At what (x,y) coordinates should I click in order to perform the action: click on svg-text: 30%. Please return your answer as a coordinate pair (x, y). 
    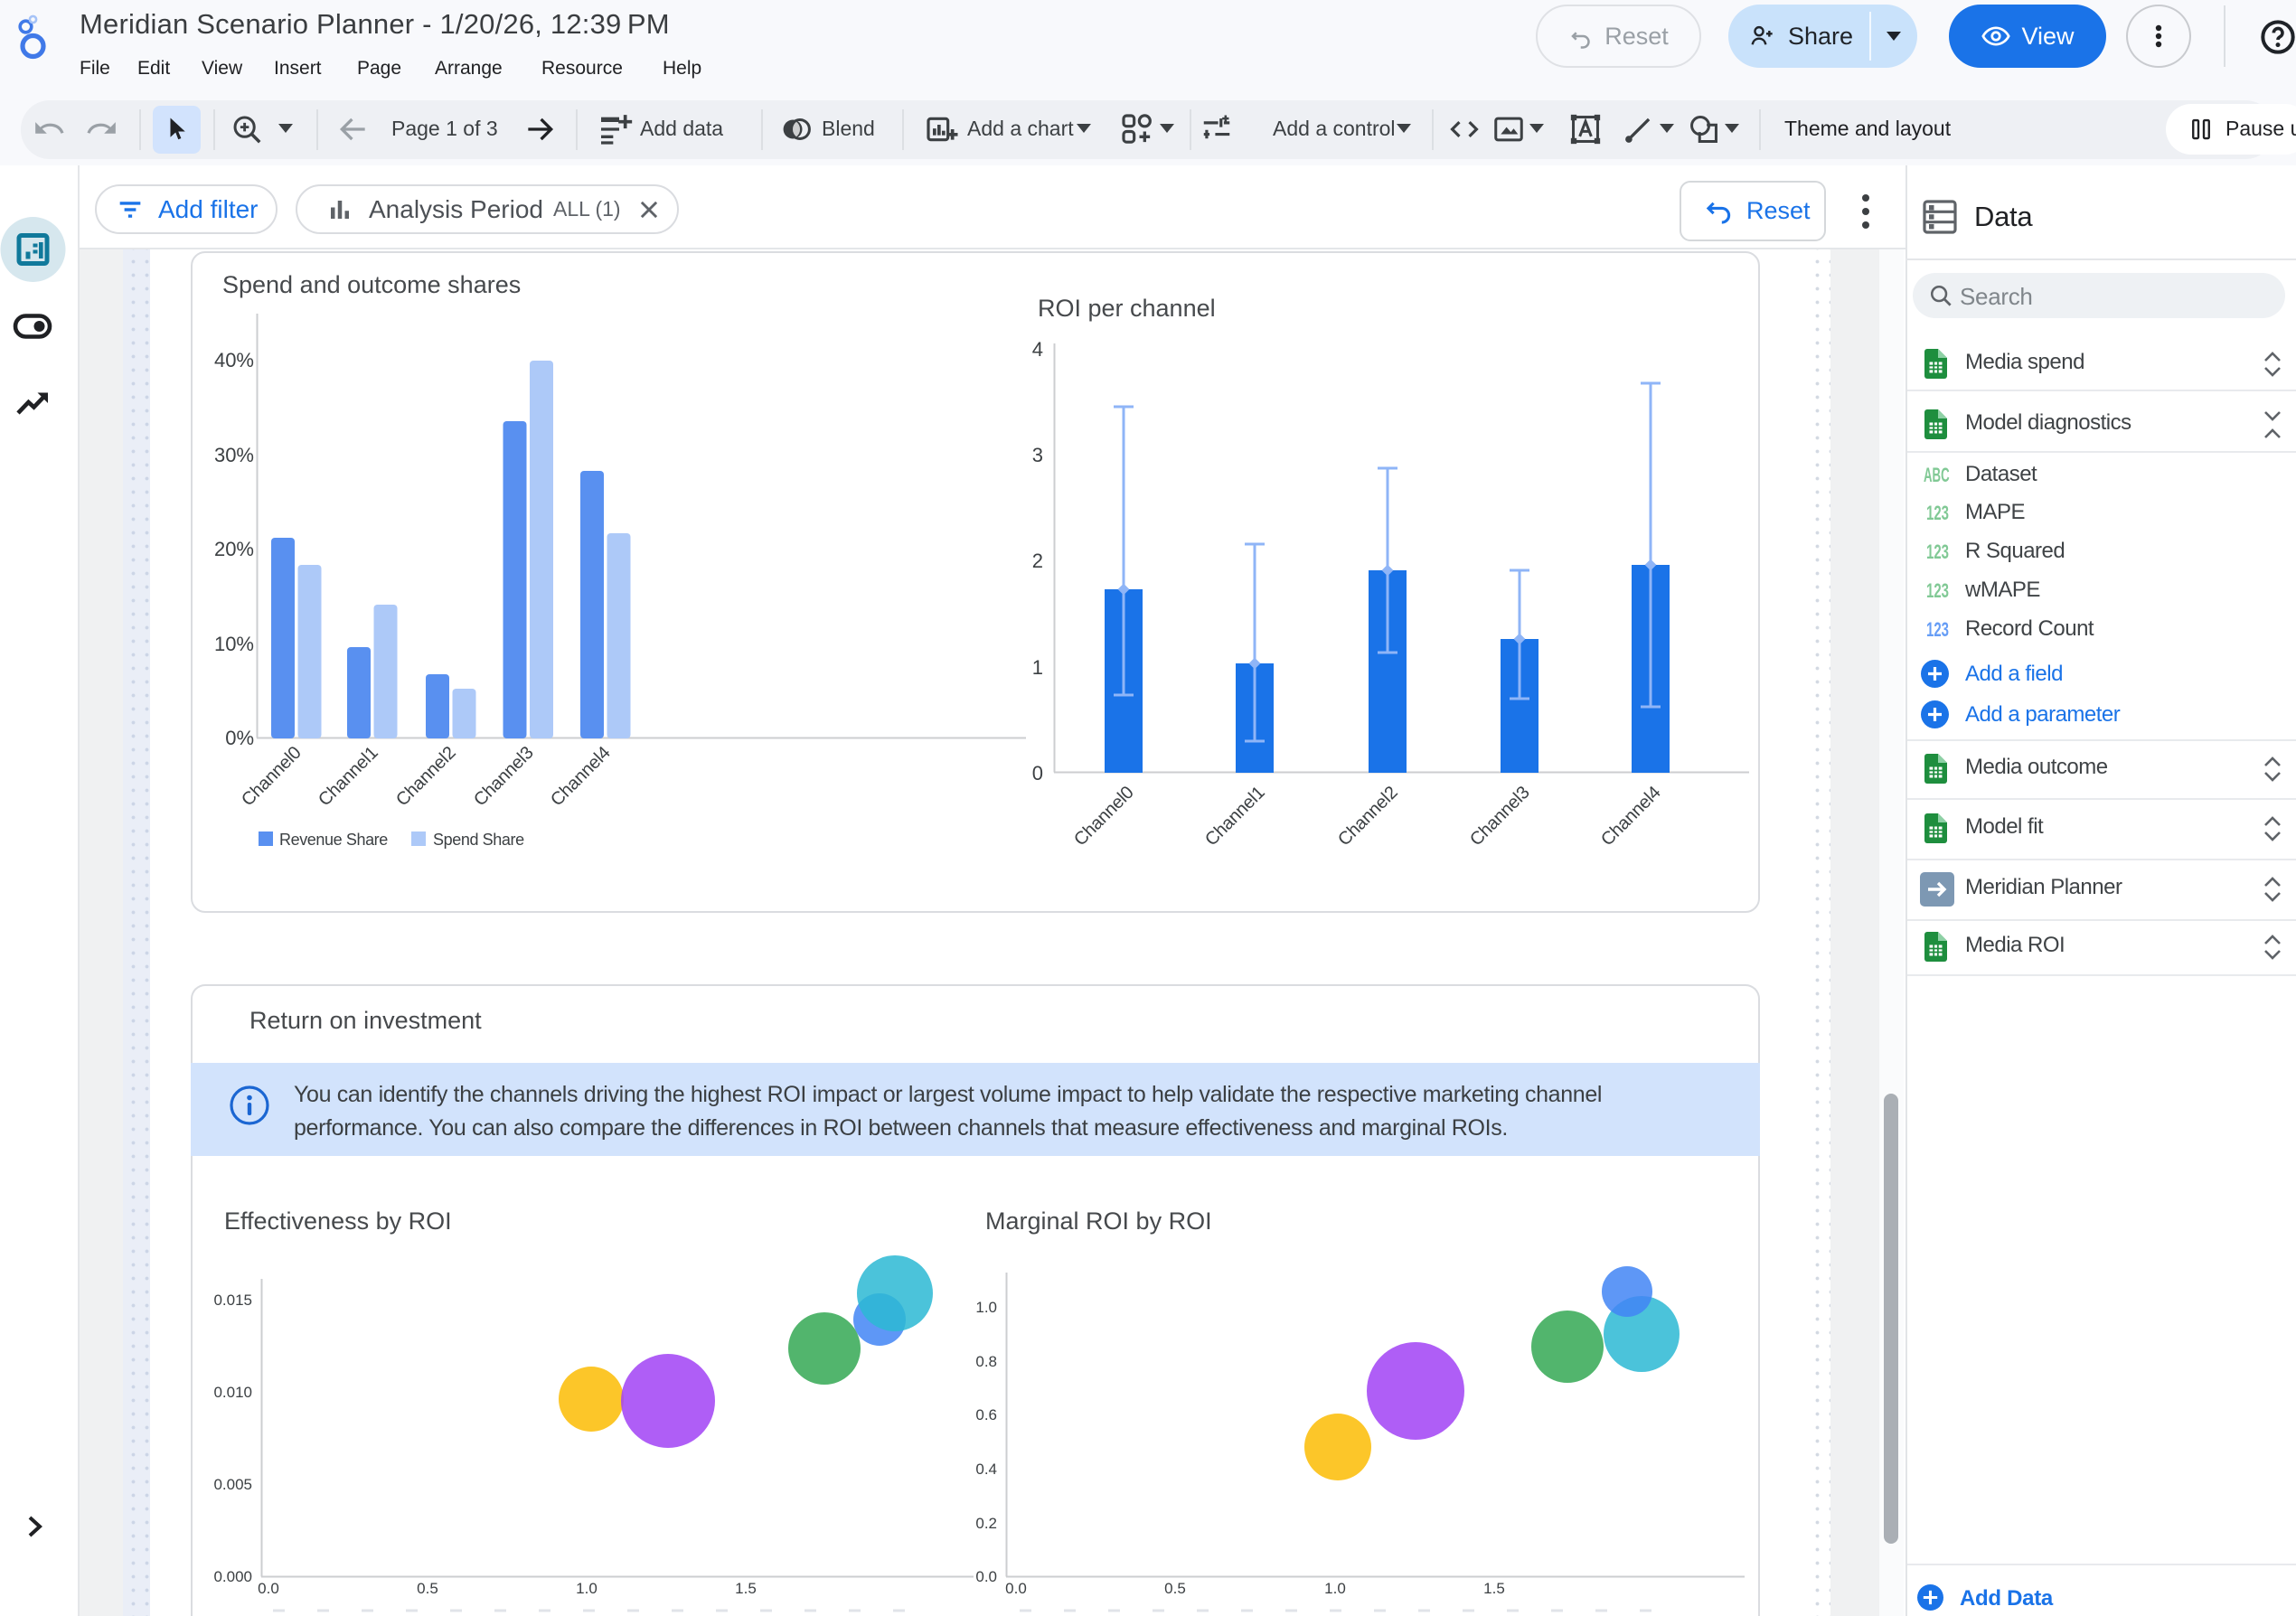
    Looking at the image, I should click on (234, 455).